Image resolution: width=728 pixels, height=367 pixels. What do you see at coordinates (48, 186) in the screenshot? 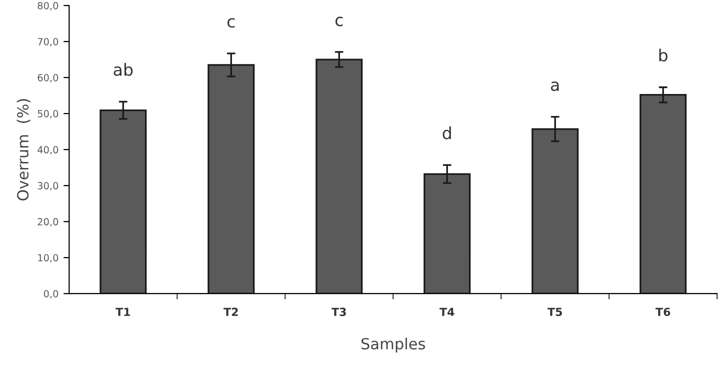
I see `y-tick-label: 30,0` at bounding box center [48, 186].